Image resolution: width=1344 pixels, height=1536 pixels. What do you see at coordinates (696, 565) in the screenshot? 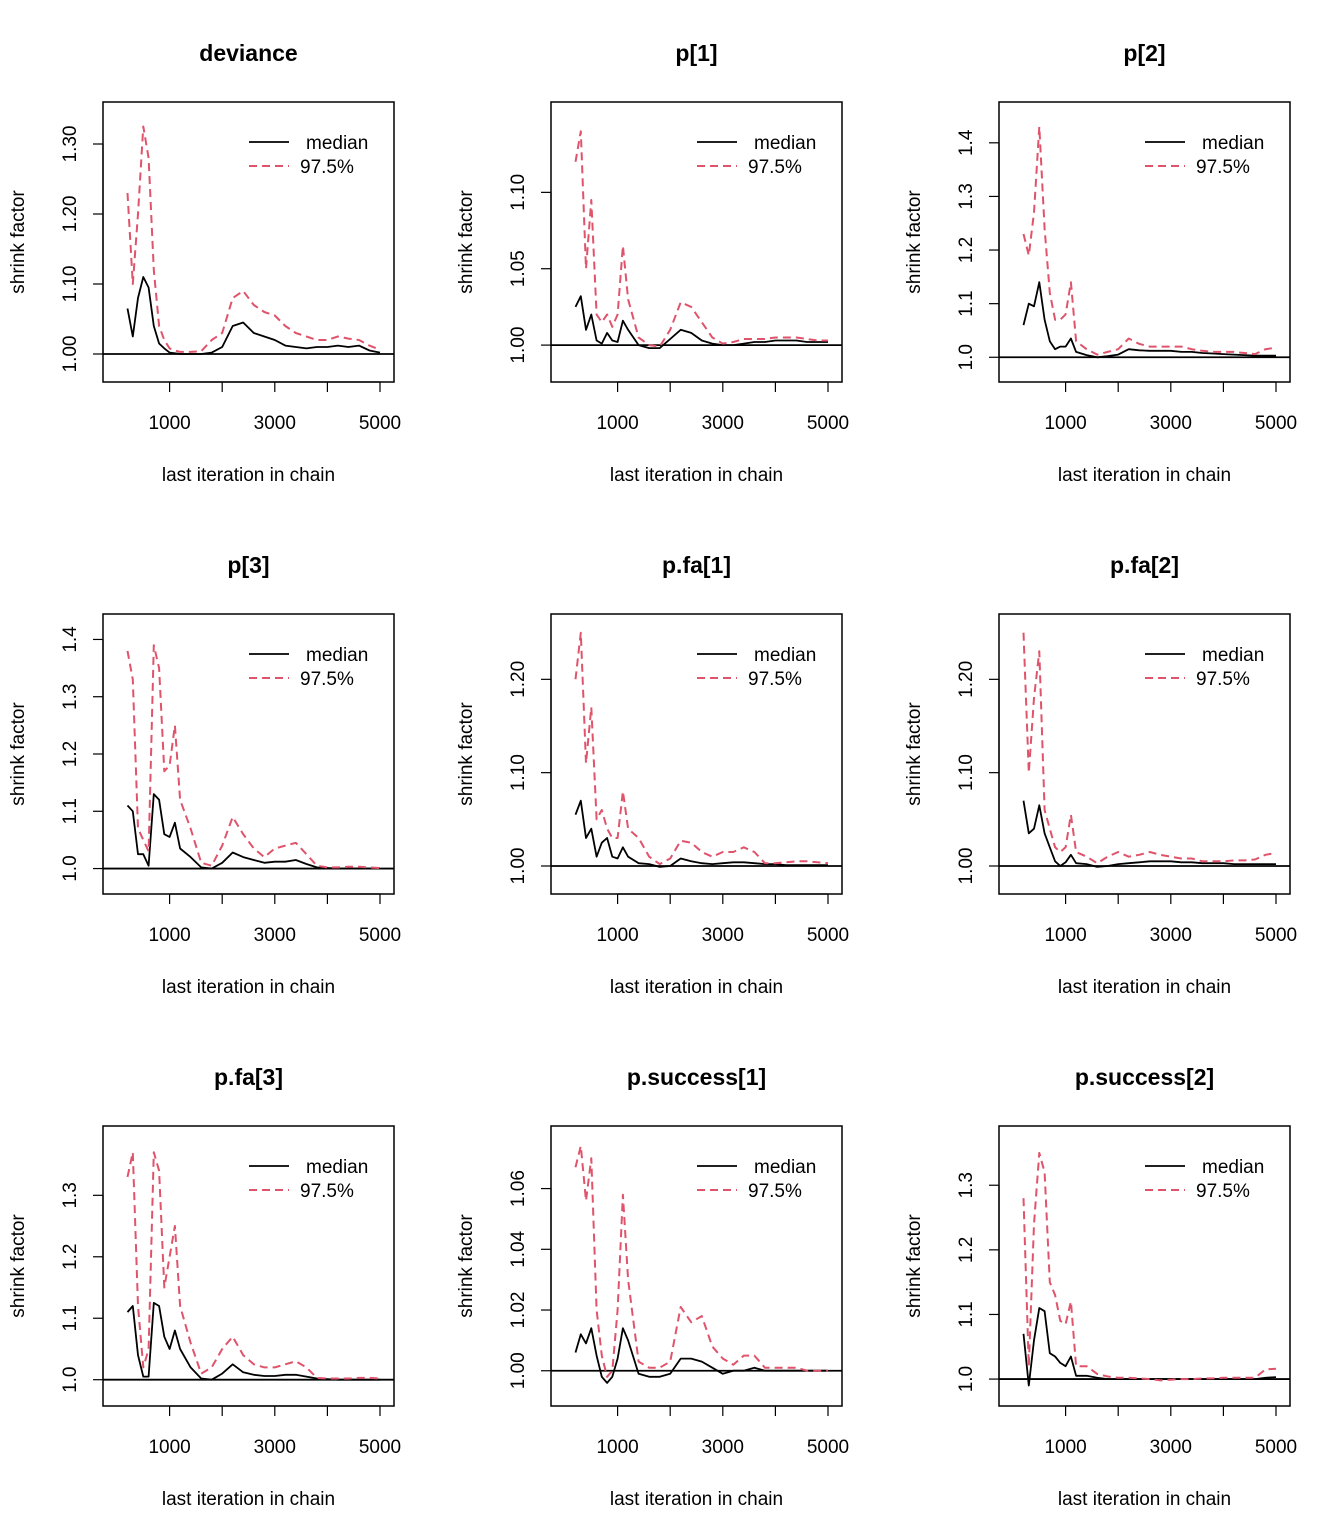
I see `chart-title: p.fa[1]` at bounding box center [696, 565].